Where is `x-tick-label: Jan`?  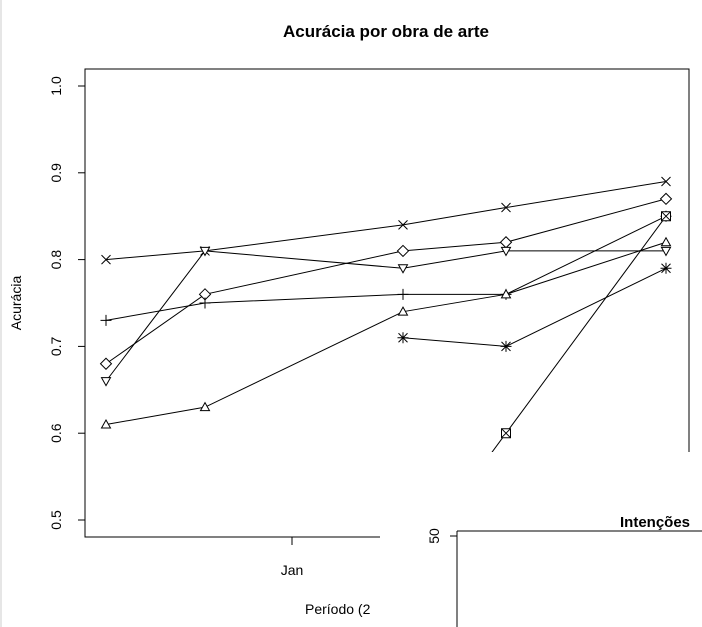
x-tick-label: Jan is located at coordinates (292, 570).